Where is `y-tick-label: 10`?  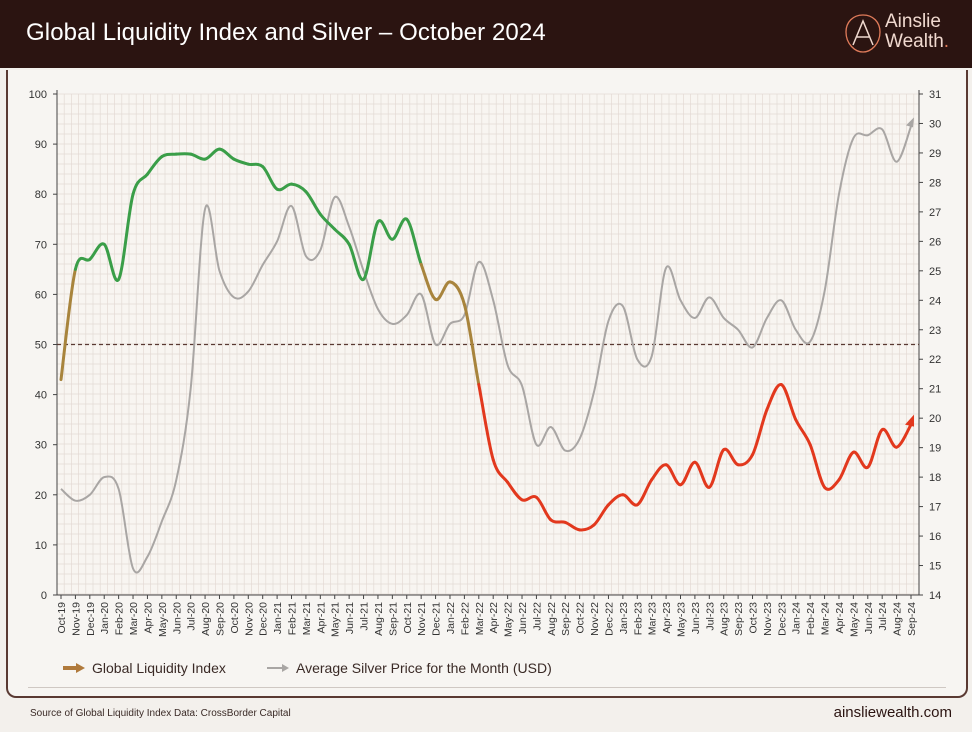 y-tick-label: 10 is located at coordinates (41, 546).